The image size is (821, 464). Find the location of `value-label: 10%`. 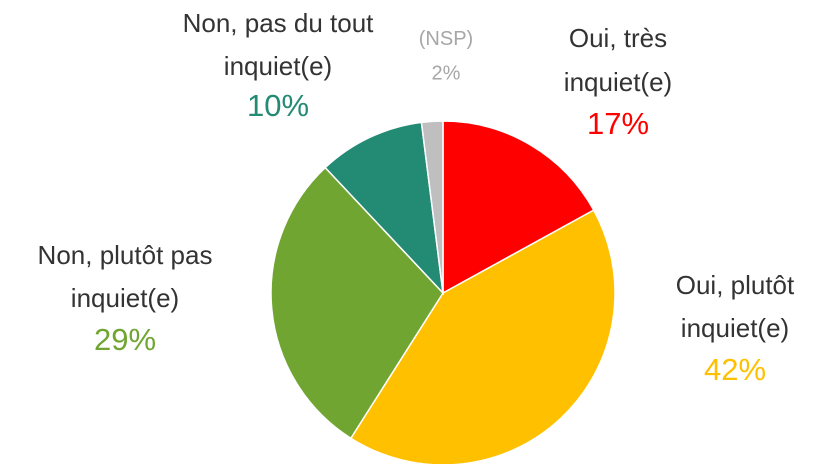

value-label: 10% is located at coordinates (278, 105).